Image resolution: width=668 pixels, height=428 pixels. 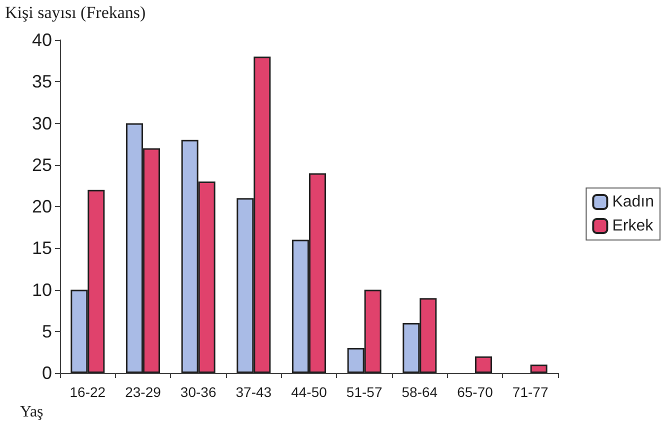 I want to click on x-tick-label: 16-22, so click(x=88, y=392).